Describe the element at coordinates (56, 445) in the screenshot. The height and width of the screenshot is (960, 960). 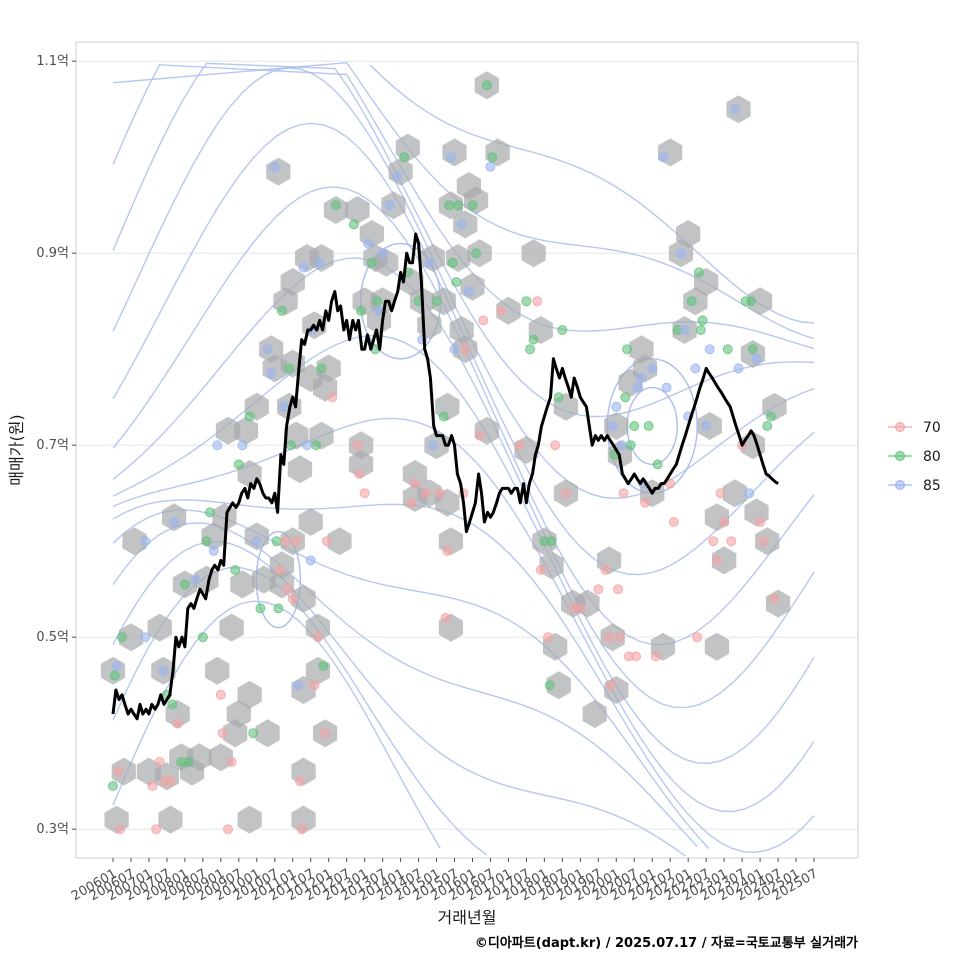
I see `y-axis: 0.3억 0.5억 0.7억 0.9억 1.1억` at that location.